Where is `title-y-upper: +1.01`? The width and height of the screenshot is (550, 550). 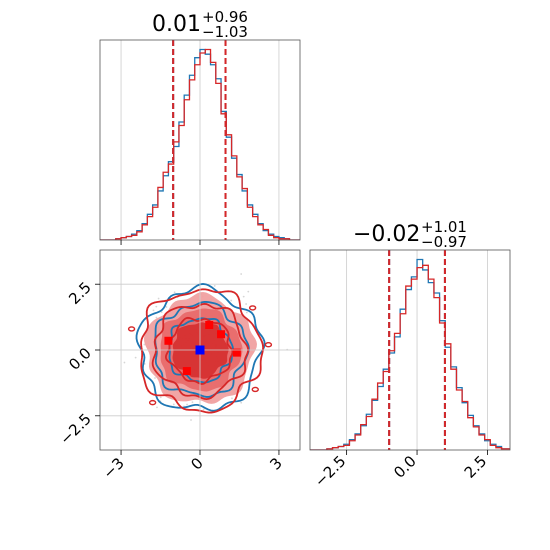 title-y-upper: +1.01 is located at coordinates (444, 227).